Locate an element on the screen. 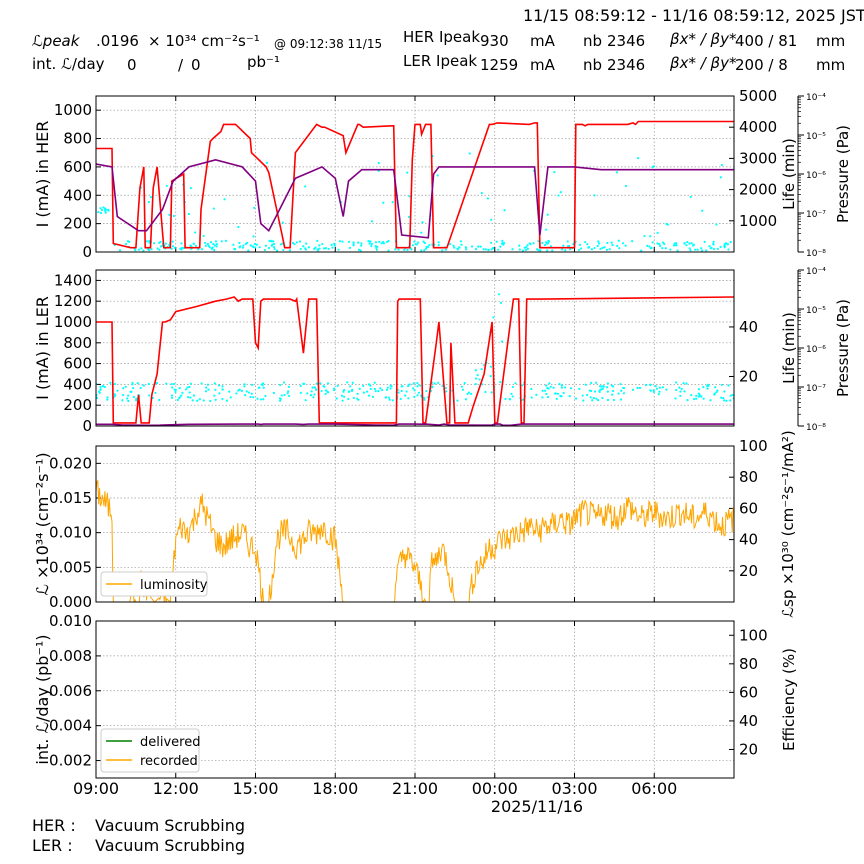 The image size is (864, 864). y2-tick-label: 80 is located at coordinates (748, 477).